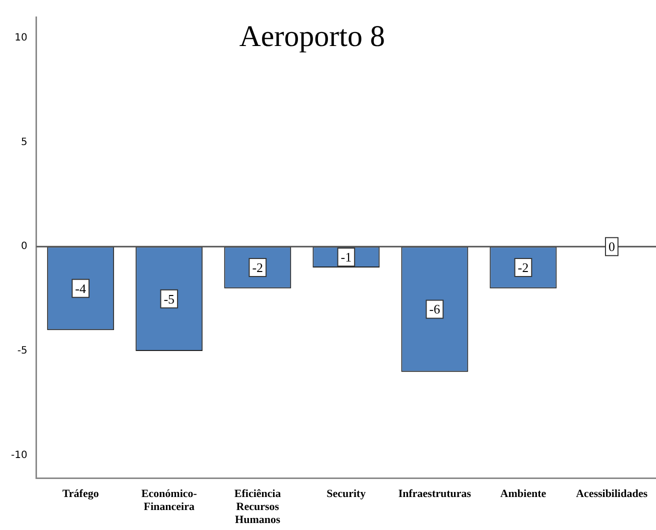  What do you see at coordinates (21, 38) in the screenshot?
I see `y-tick-label: 10` at bounding box center [21, 38].